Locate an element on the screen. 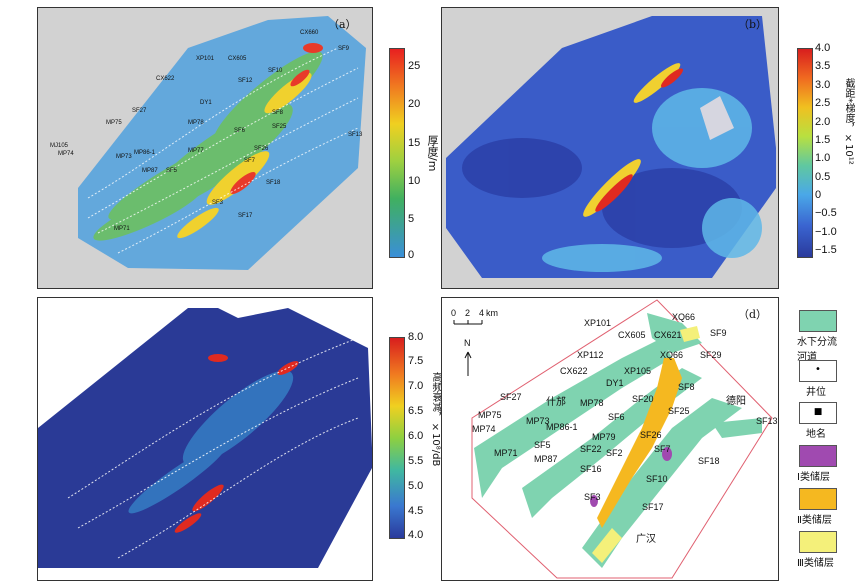 This screenshot has width=857, height=584. tick-label: 2.5 is located at coordinates (823, 103).